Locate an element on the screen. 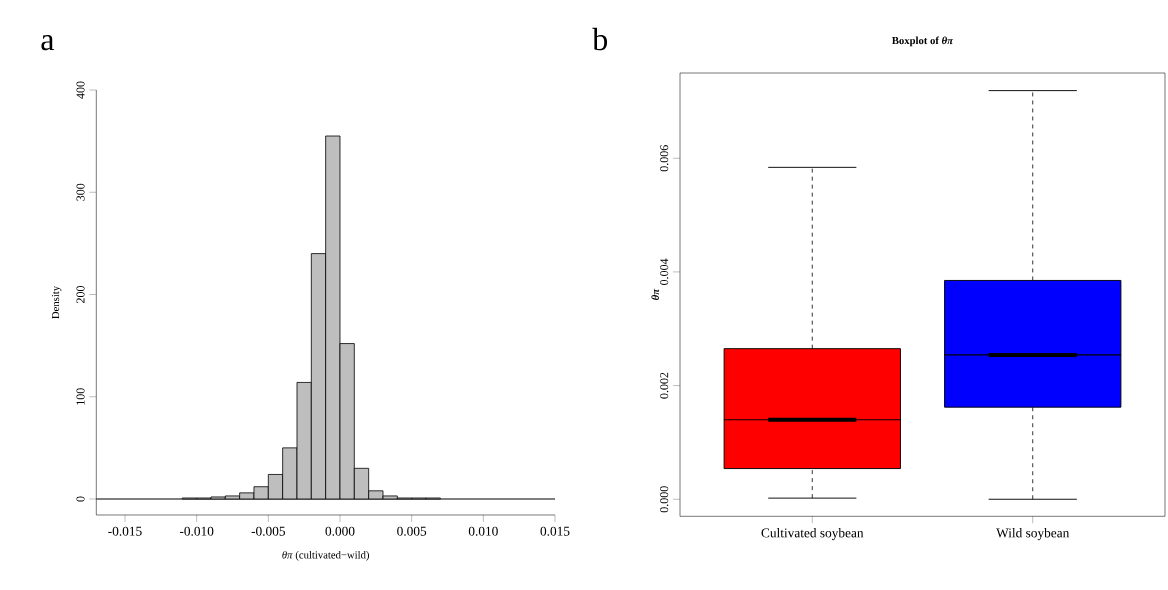 This screenshot has width=1168, height=590. x-tick-label: 0.015 is located at coordinates (555, 531).